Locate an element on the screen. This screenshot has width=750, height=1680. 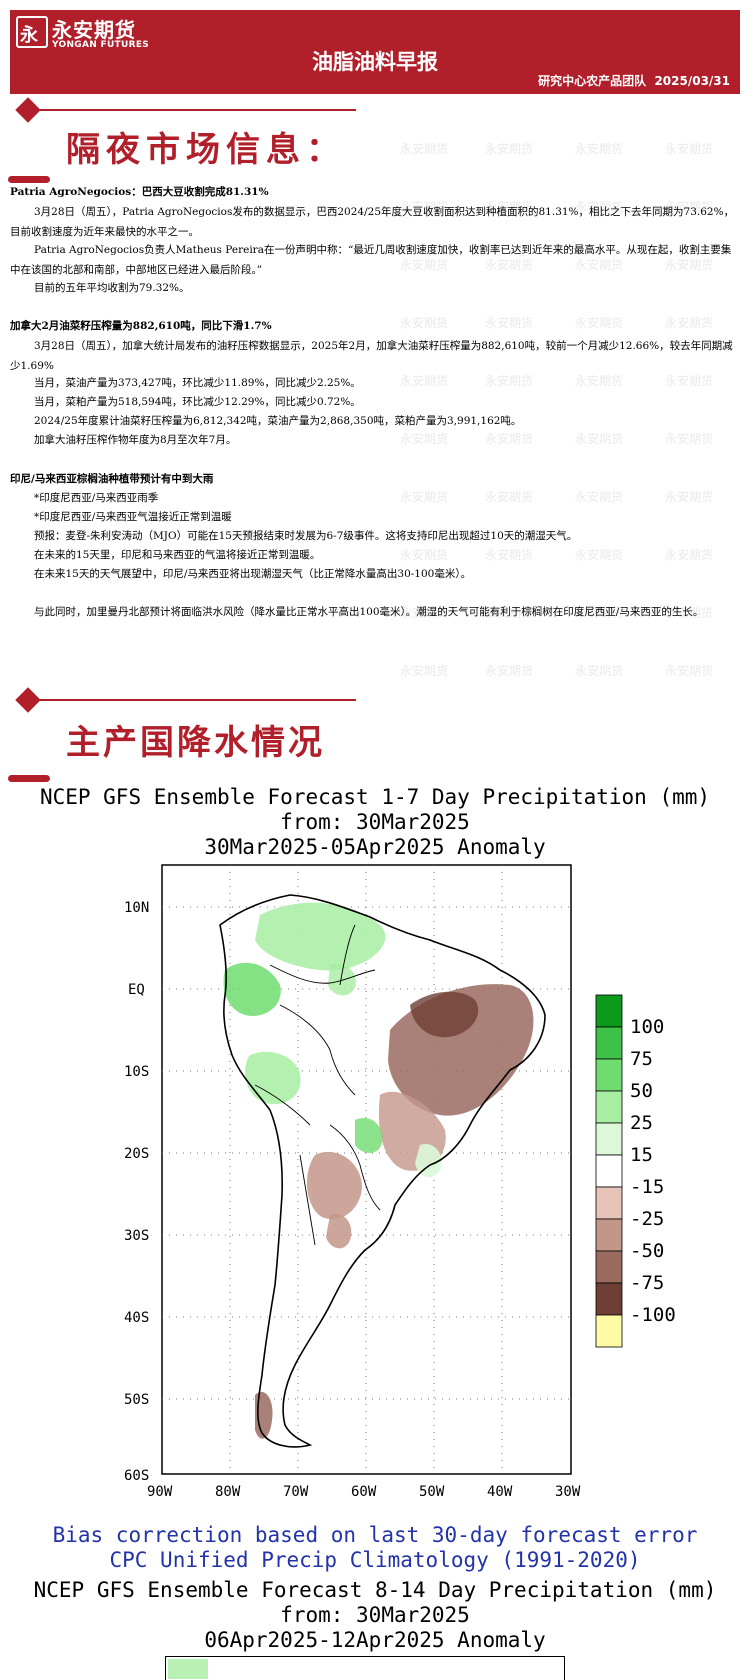
legend-label: 15 is located at coordinates (641, 1155).